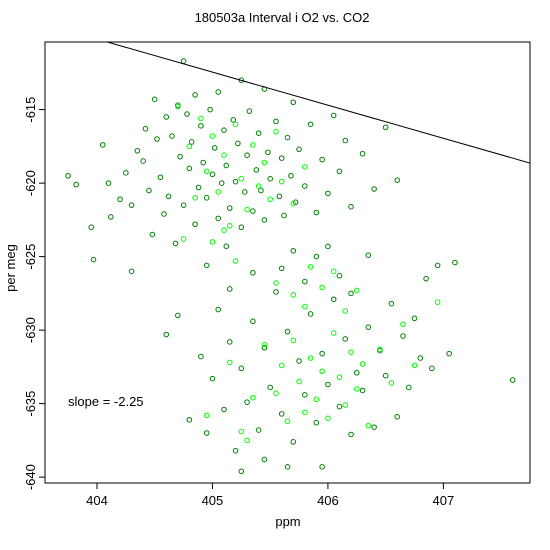 The width and height of the screenshot is (550, 550). I want to click on y-tick-label: -615, so click(30, 110).